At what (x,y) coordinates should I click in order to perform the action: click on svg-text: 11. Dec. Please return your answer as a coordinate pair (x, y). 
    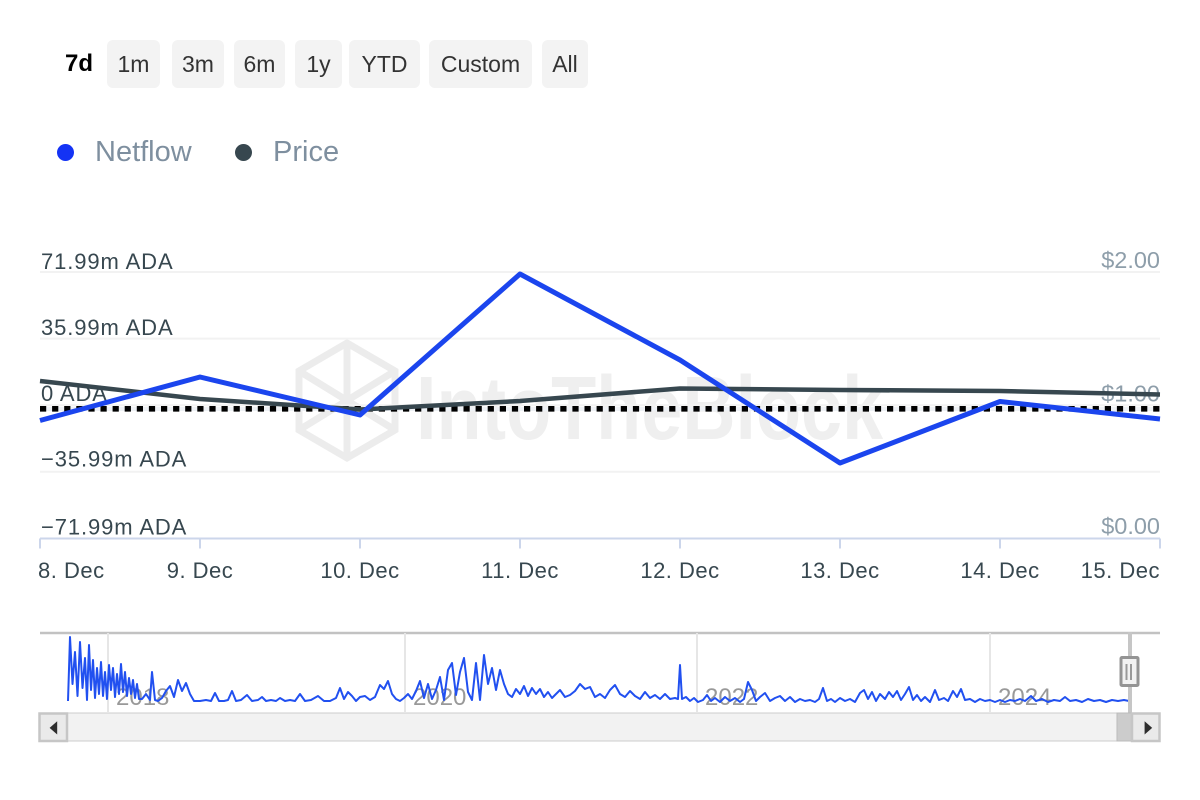
    Looking at the image, I should click on (520, 570).